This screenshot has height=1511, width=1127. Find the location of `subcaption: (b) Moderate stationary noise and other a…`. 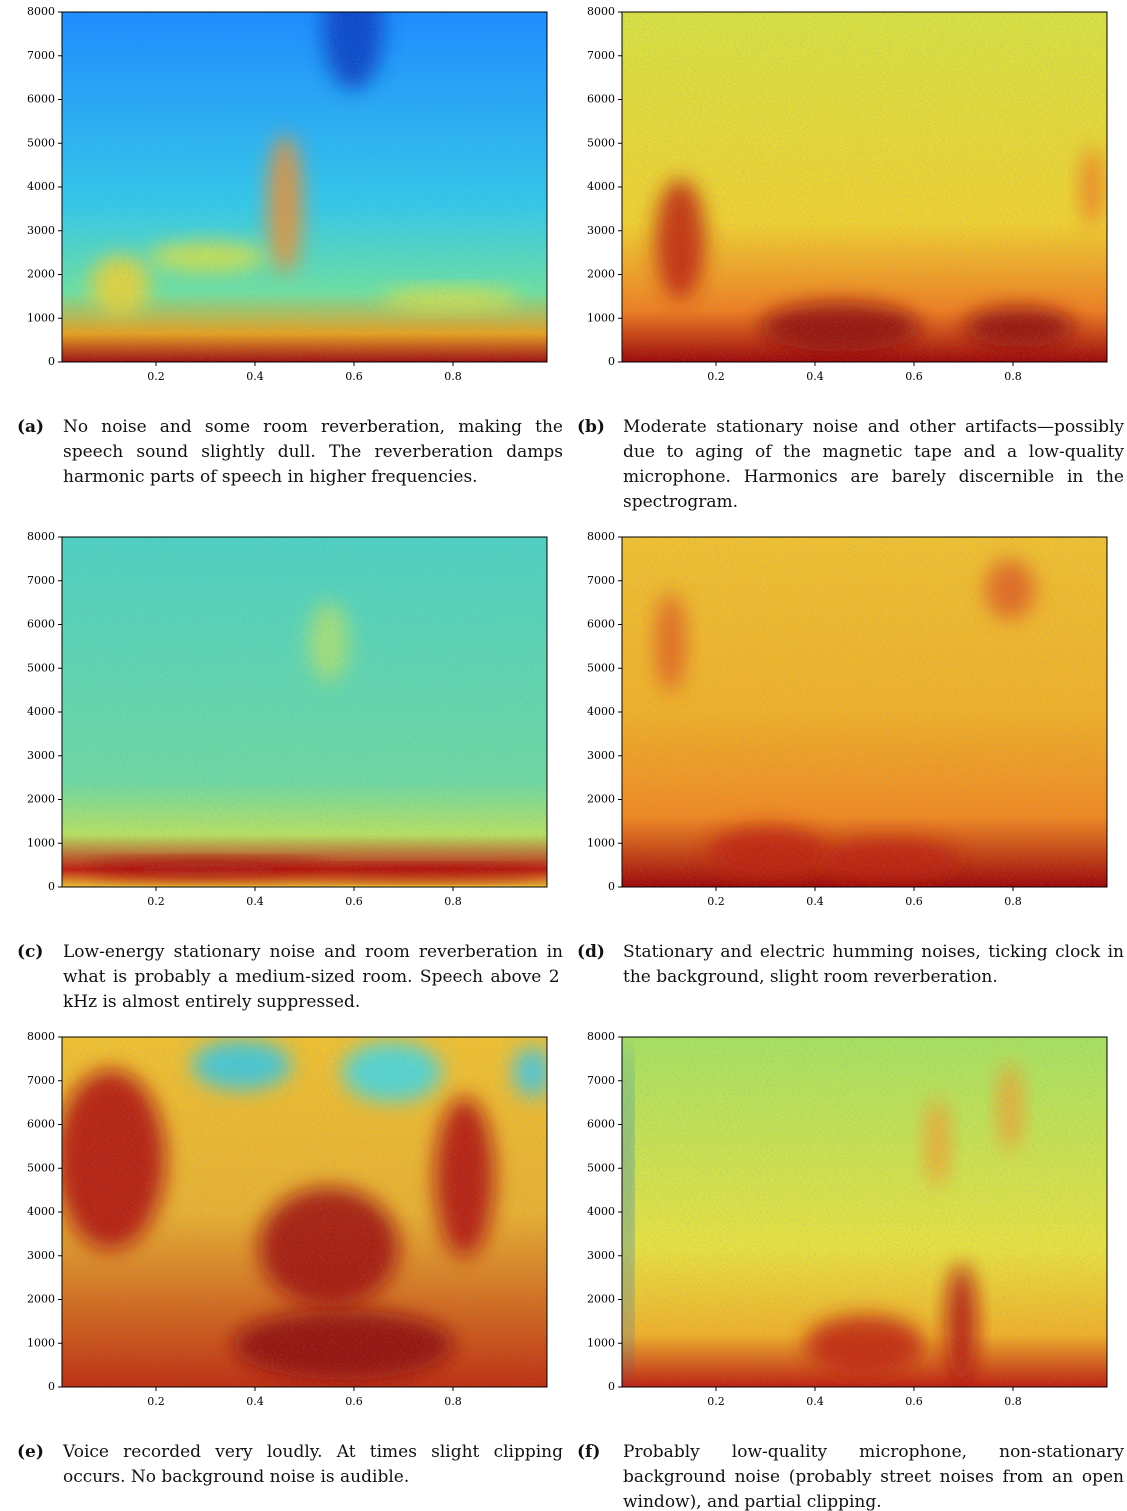

subcaption: (b) Moderate stationary noise and other a… is located at coordinates (850, 465).